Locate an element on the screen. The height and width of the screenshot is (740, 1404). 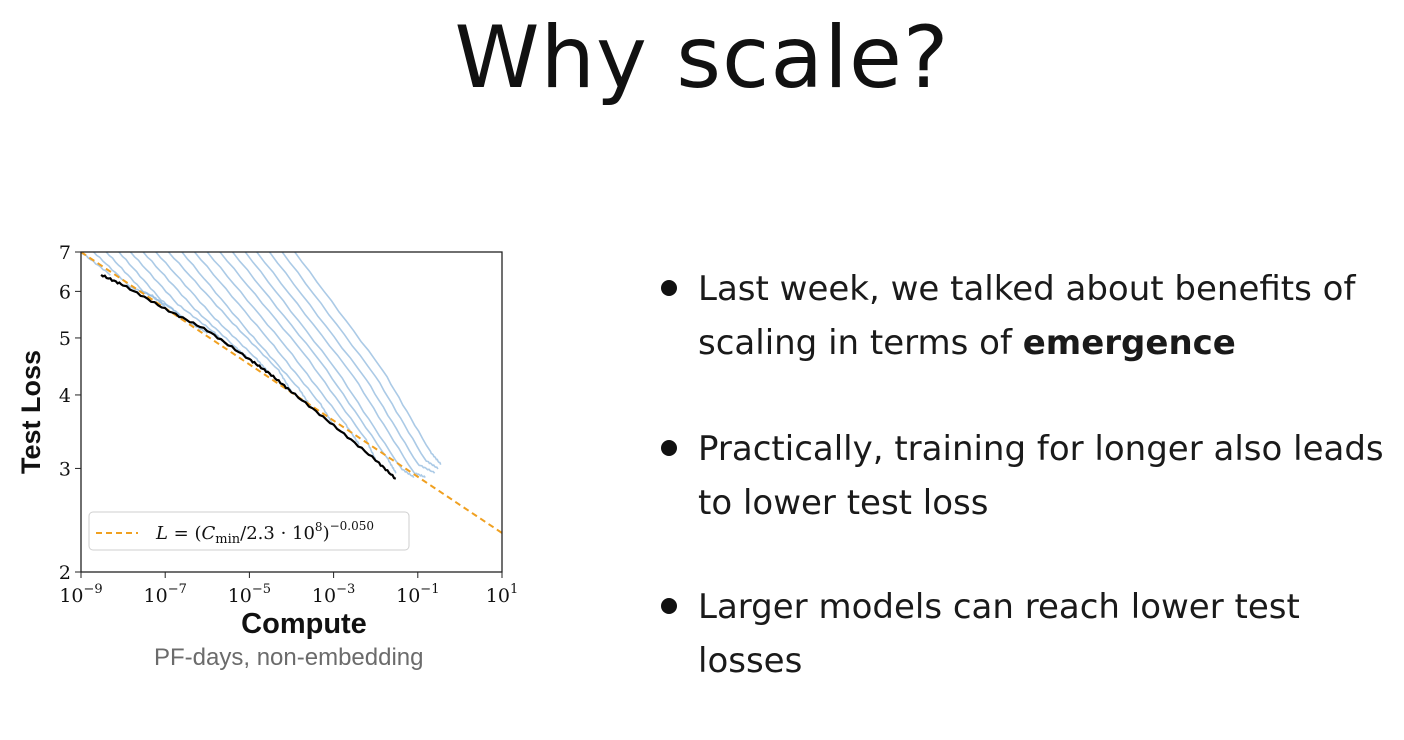
x-tick-label: 10⁻¹ is located at coordinates (417, 594).